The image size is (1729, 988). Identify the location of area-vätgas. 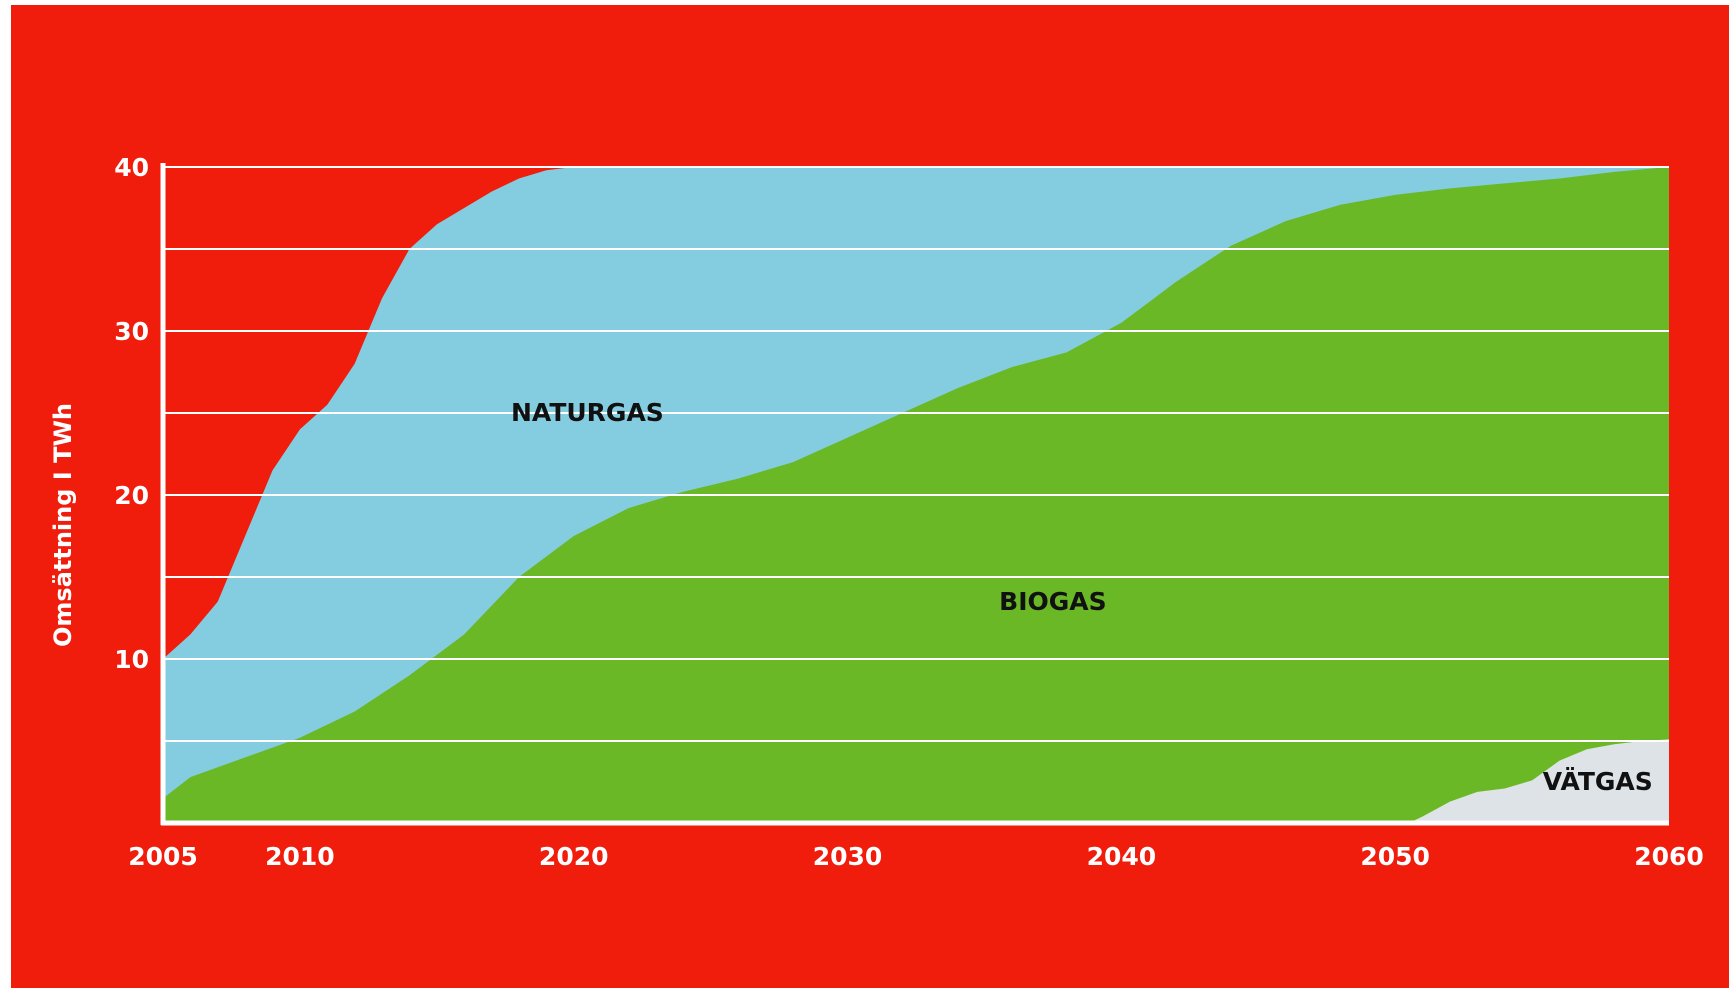
(916, 781).